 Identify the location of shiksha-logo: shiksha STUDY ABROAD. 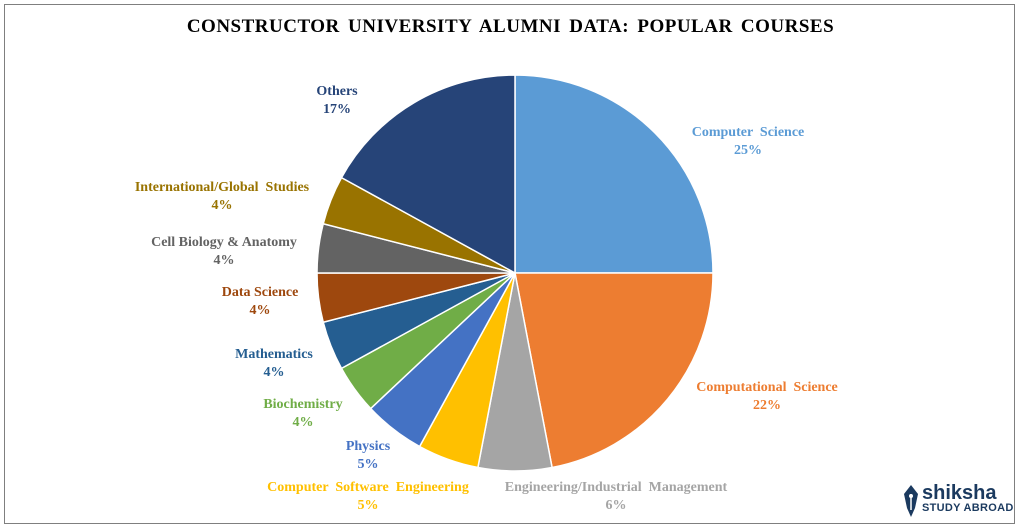
(958, 501).